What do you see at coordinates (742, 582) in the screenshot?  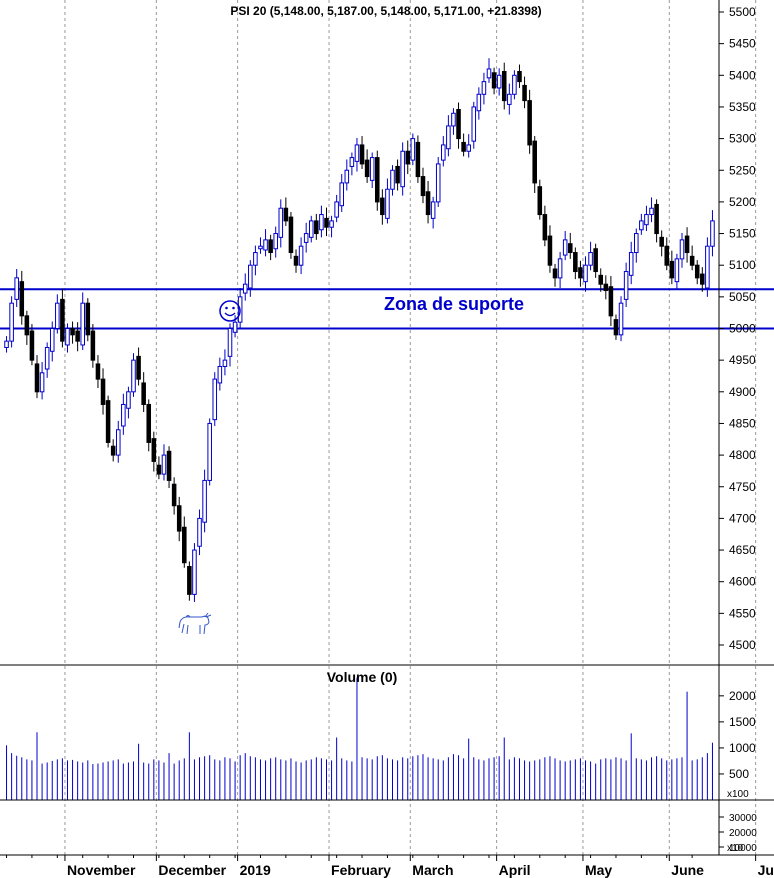 I see `y-tick-label: 4600` at bounding box center [742, 582].